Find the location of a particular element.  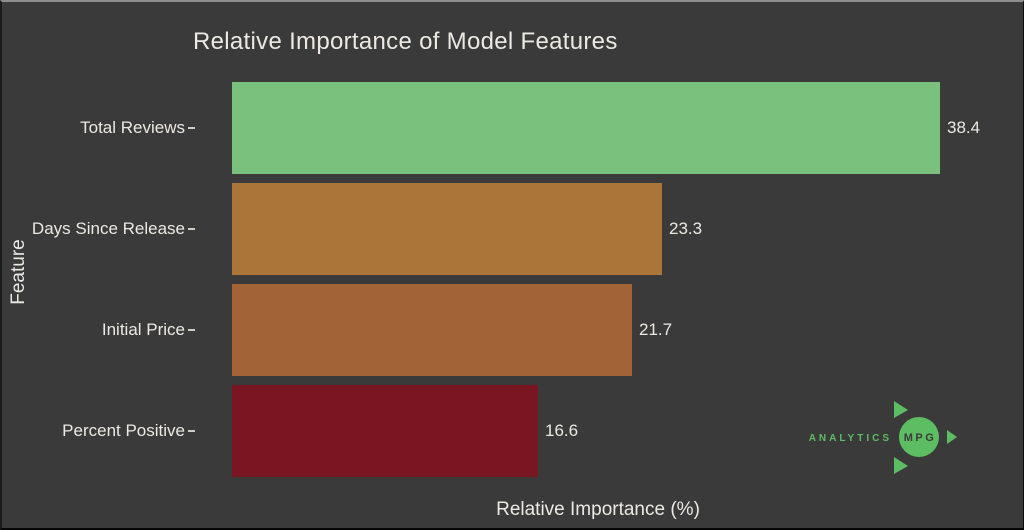

logo-circle is located at coordinates (919, 437).